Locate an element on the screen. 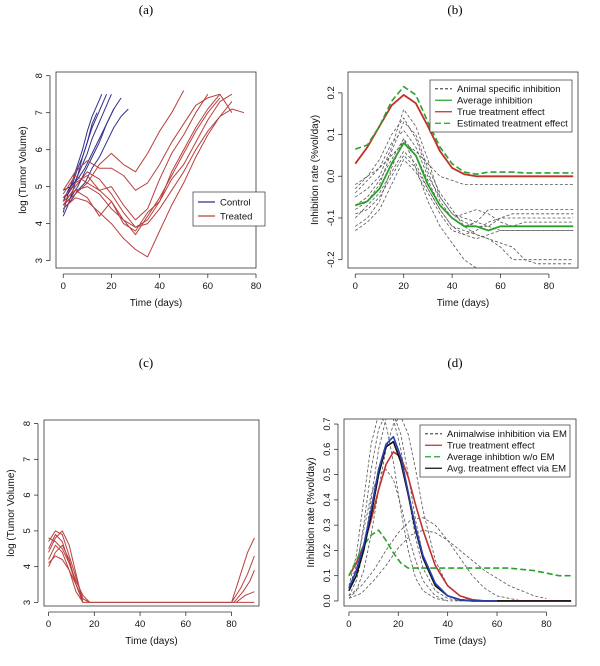 Image resolution: width=600 pixels, height=666 pixels. legend-label: Average inhibition is located at coordinates (494, 101).